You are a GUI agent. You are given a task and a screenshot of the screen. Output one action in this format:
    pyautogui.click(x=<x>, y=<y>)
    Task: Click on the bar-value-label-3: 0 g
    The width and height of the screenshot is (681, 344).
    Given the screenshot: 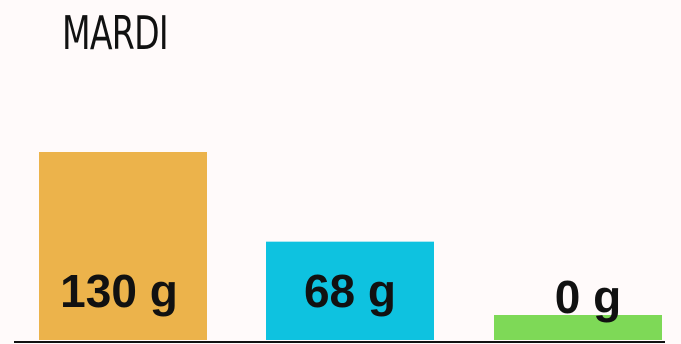 What is the action you would take?
    pyautogui.click(x=588, y=297)
    